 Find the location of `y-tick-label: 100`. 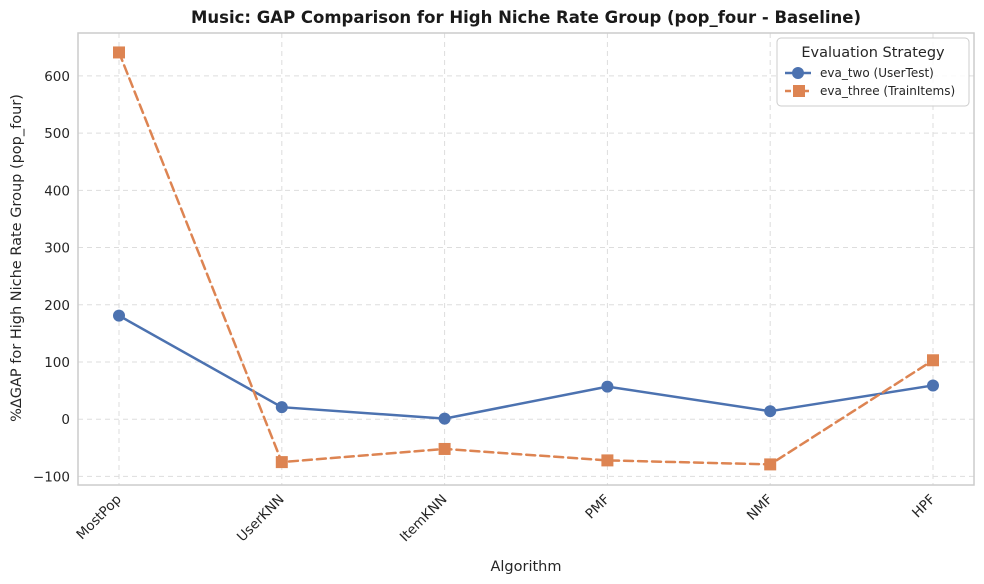

y-tick-label: 100 is located at coordinates (57, 363).